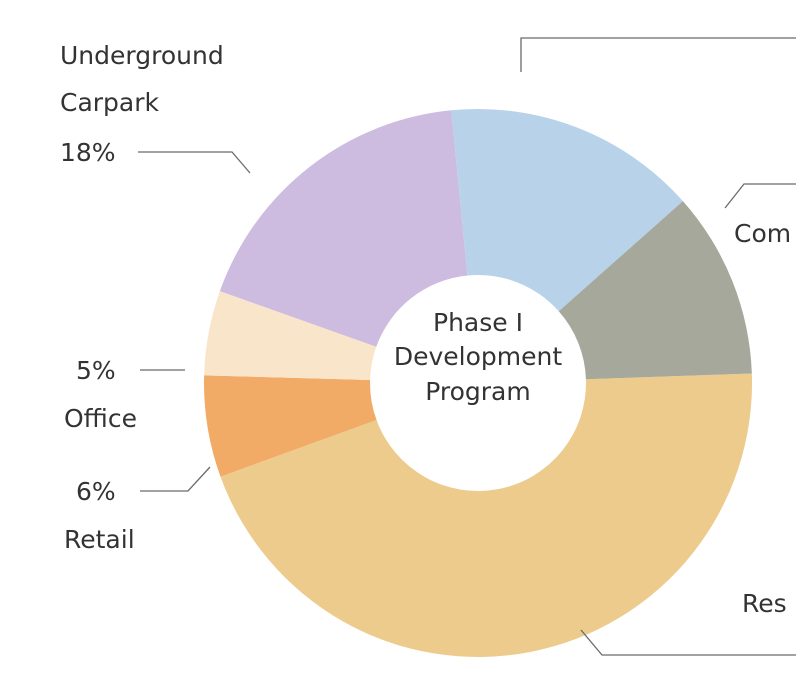 The image size is (796, 674). What do you see at coordinates (96, 491) in the screenshot?
I see `retail-value: 6%` at bounding box center [96, 491].